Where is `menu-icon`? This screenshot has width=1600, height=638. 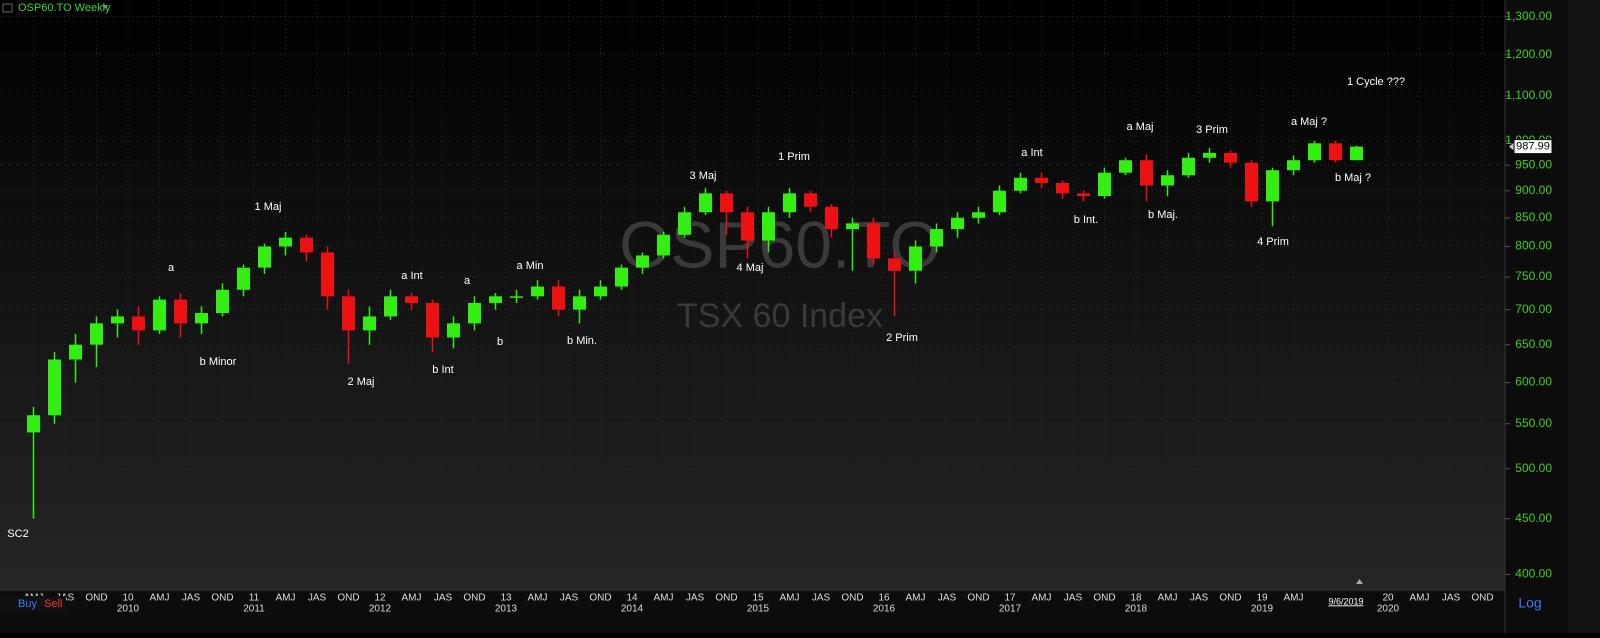
menu-icon is located at coordinates (7, 8).